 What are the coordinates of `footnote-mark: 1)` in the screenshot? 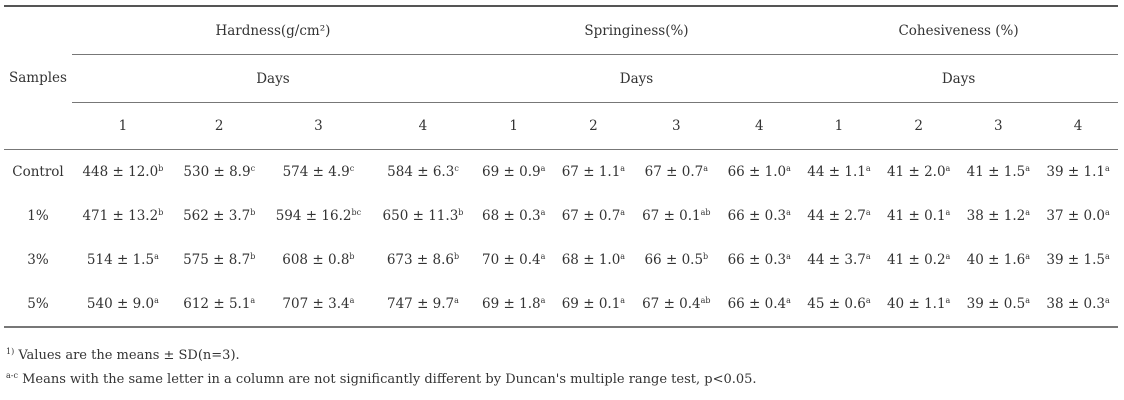 It's located at (10, 351).